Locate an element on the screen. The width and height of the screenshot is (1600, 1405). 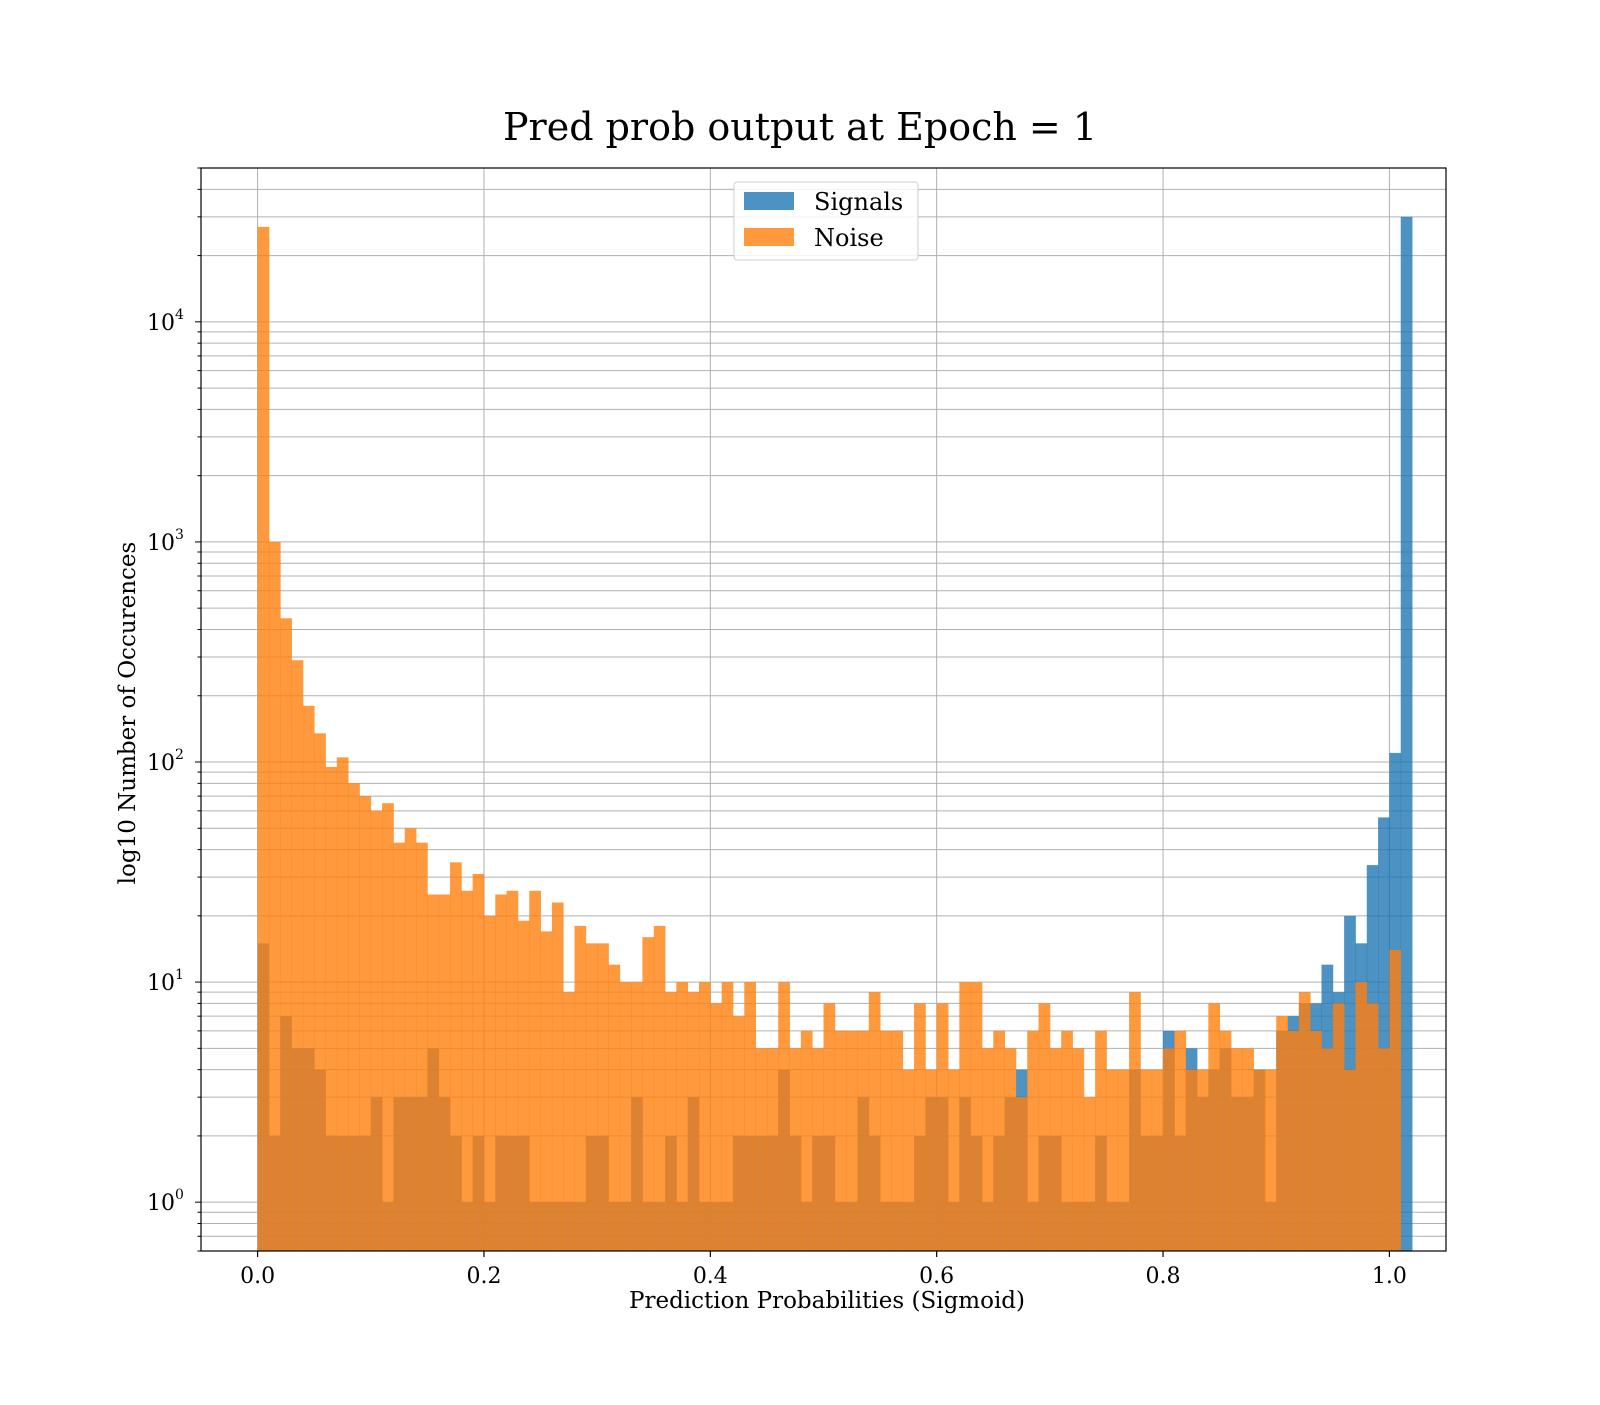
x-tick-label: 0.8 is located at coordinates (1163, 1276).